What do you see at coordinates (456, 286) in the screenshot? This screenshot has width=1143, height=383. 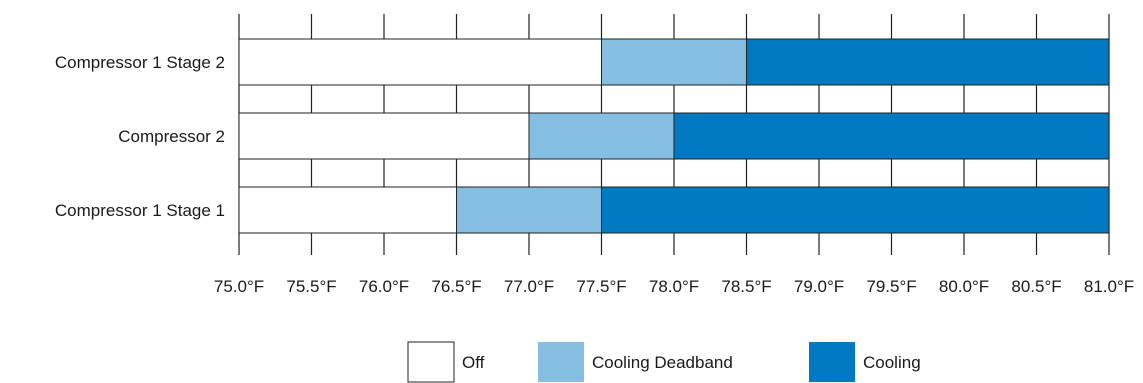 I see `x-tick-label: 76.5°F` at bounding box center [456, 286].